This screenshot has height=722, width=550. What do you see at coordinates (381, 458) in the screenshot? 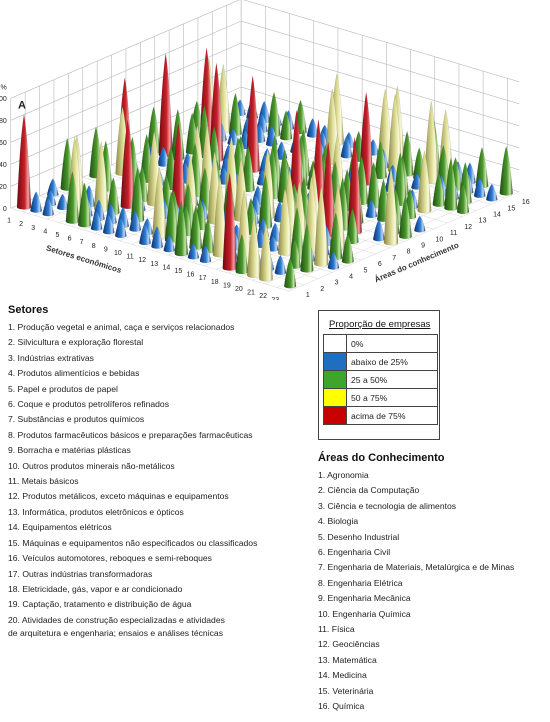
I see `areas-title: Áreas do Conhecimento` at bounding box center [381, 458].